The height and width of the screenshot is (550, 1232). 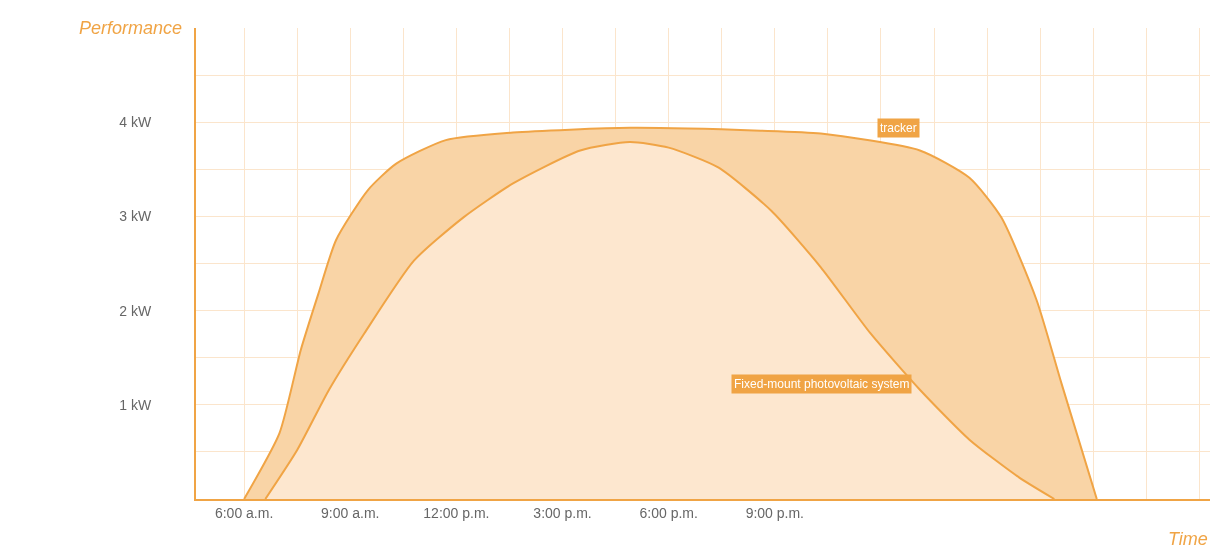 What do you see at coordinates (135, 122) in the screenshot?
I see `y-tick-label: 4 kW` at bounding box center [135, 122].